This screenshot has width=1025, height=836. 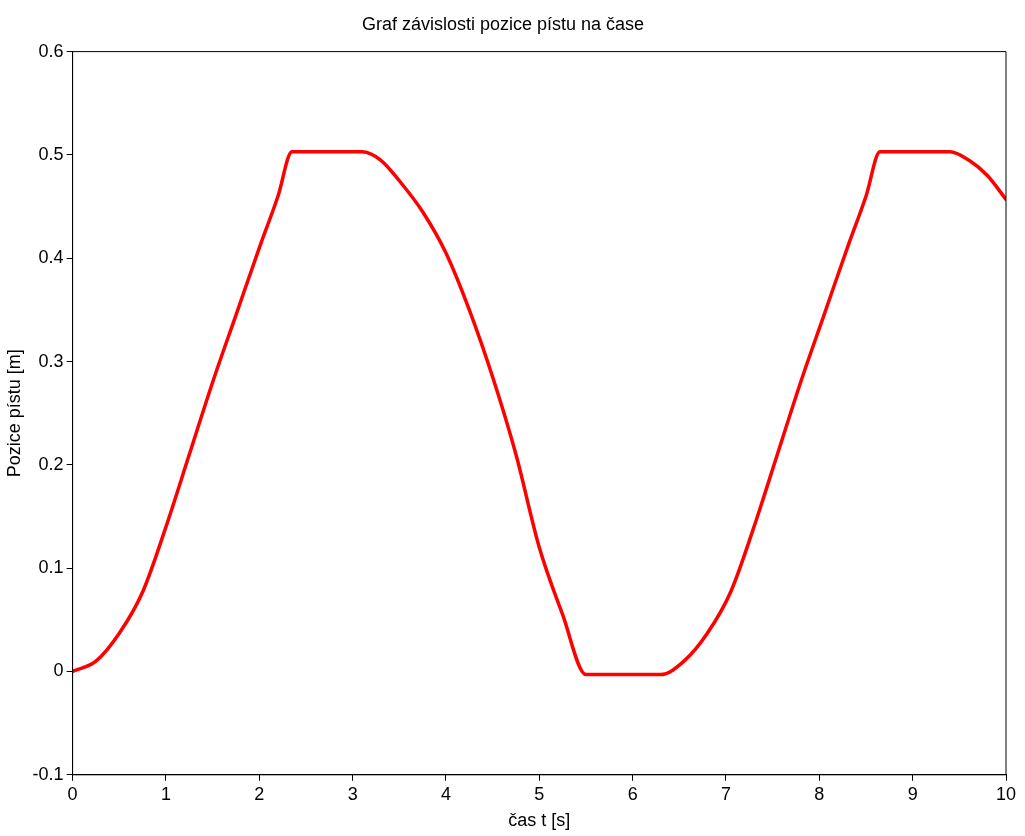 I want to click on y-axis-title: Pozice pístu [m], so click(x=13, y=413).